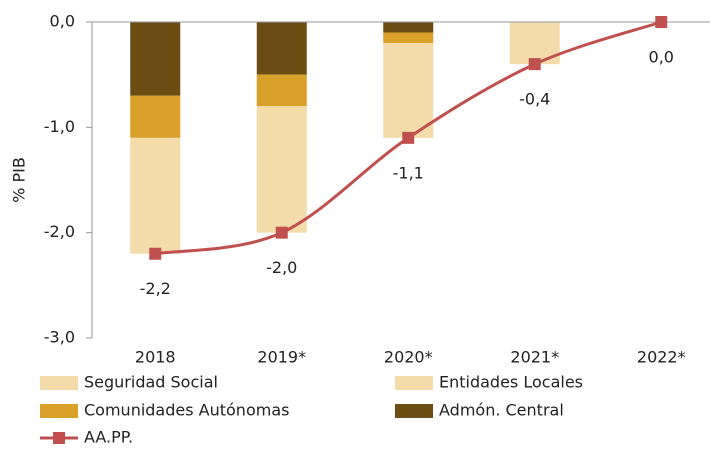 The height and width of the screenshot is (449, 714). What do you see at coordinates (62, 21) in the screenshot?
I see `y-tick-label: 0,0` at bounding box center [62, 21].